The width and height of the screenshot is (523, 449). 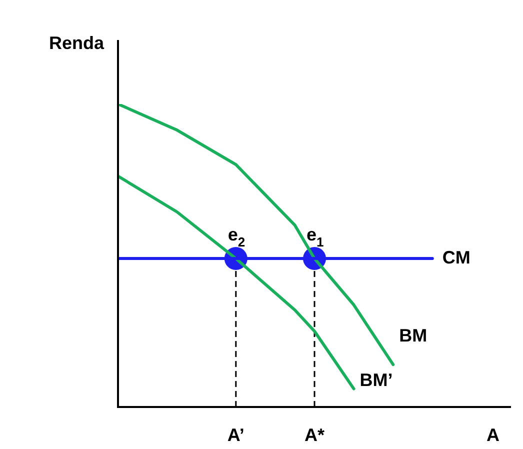 I want to click on series-label: BM’, so click(x=376, y=380).